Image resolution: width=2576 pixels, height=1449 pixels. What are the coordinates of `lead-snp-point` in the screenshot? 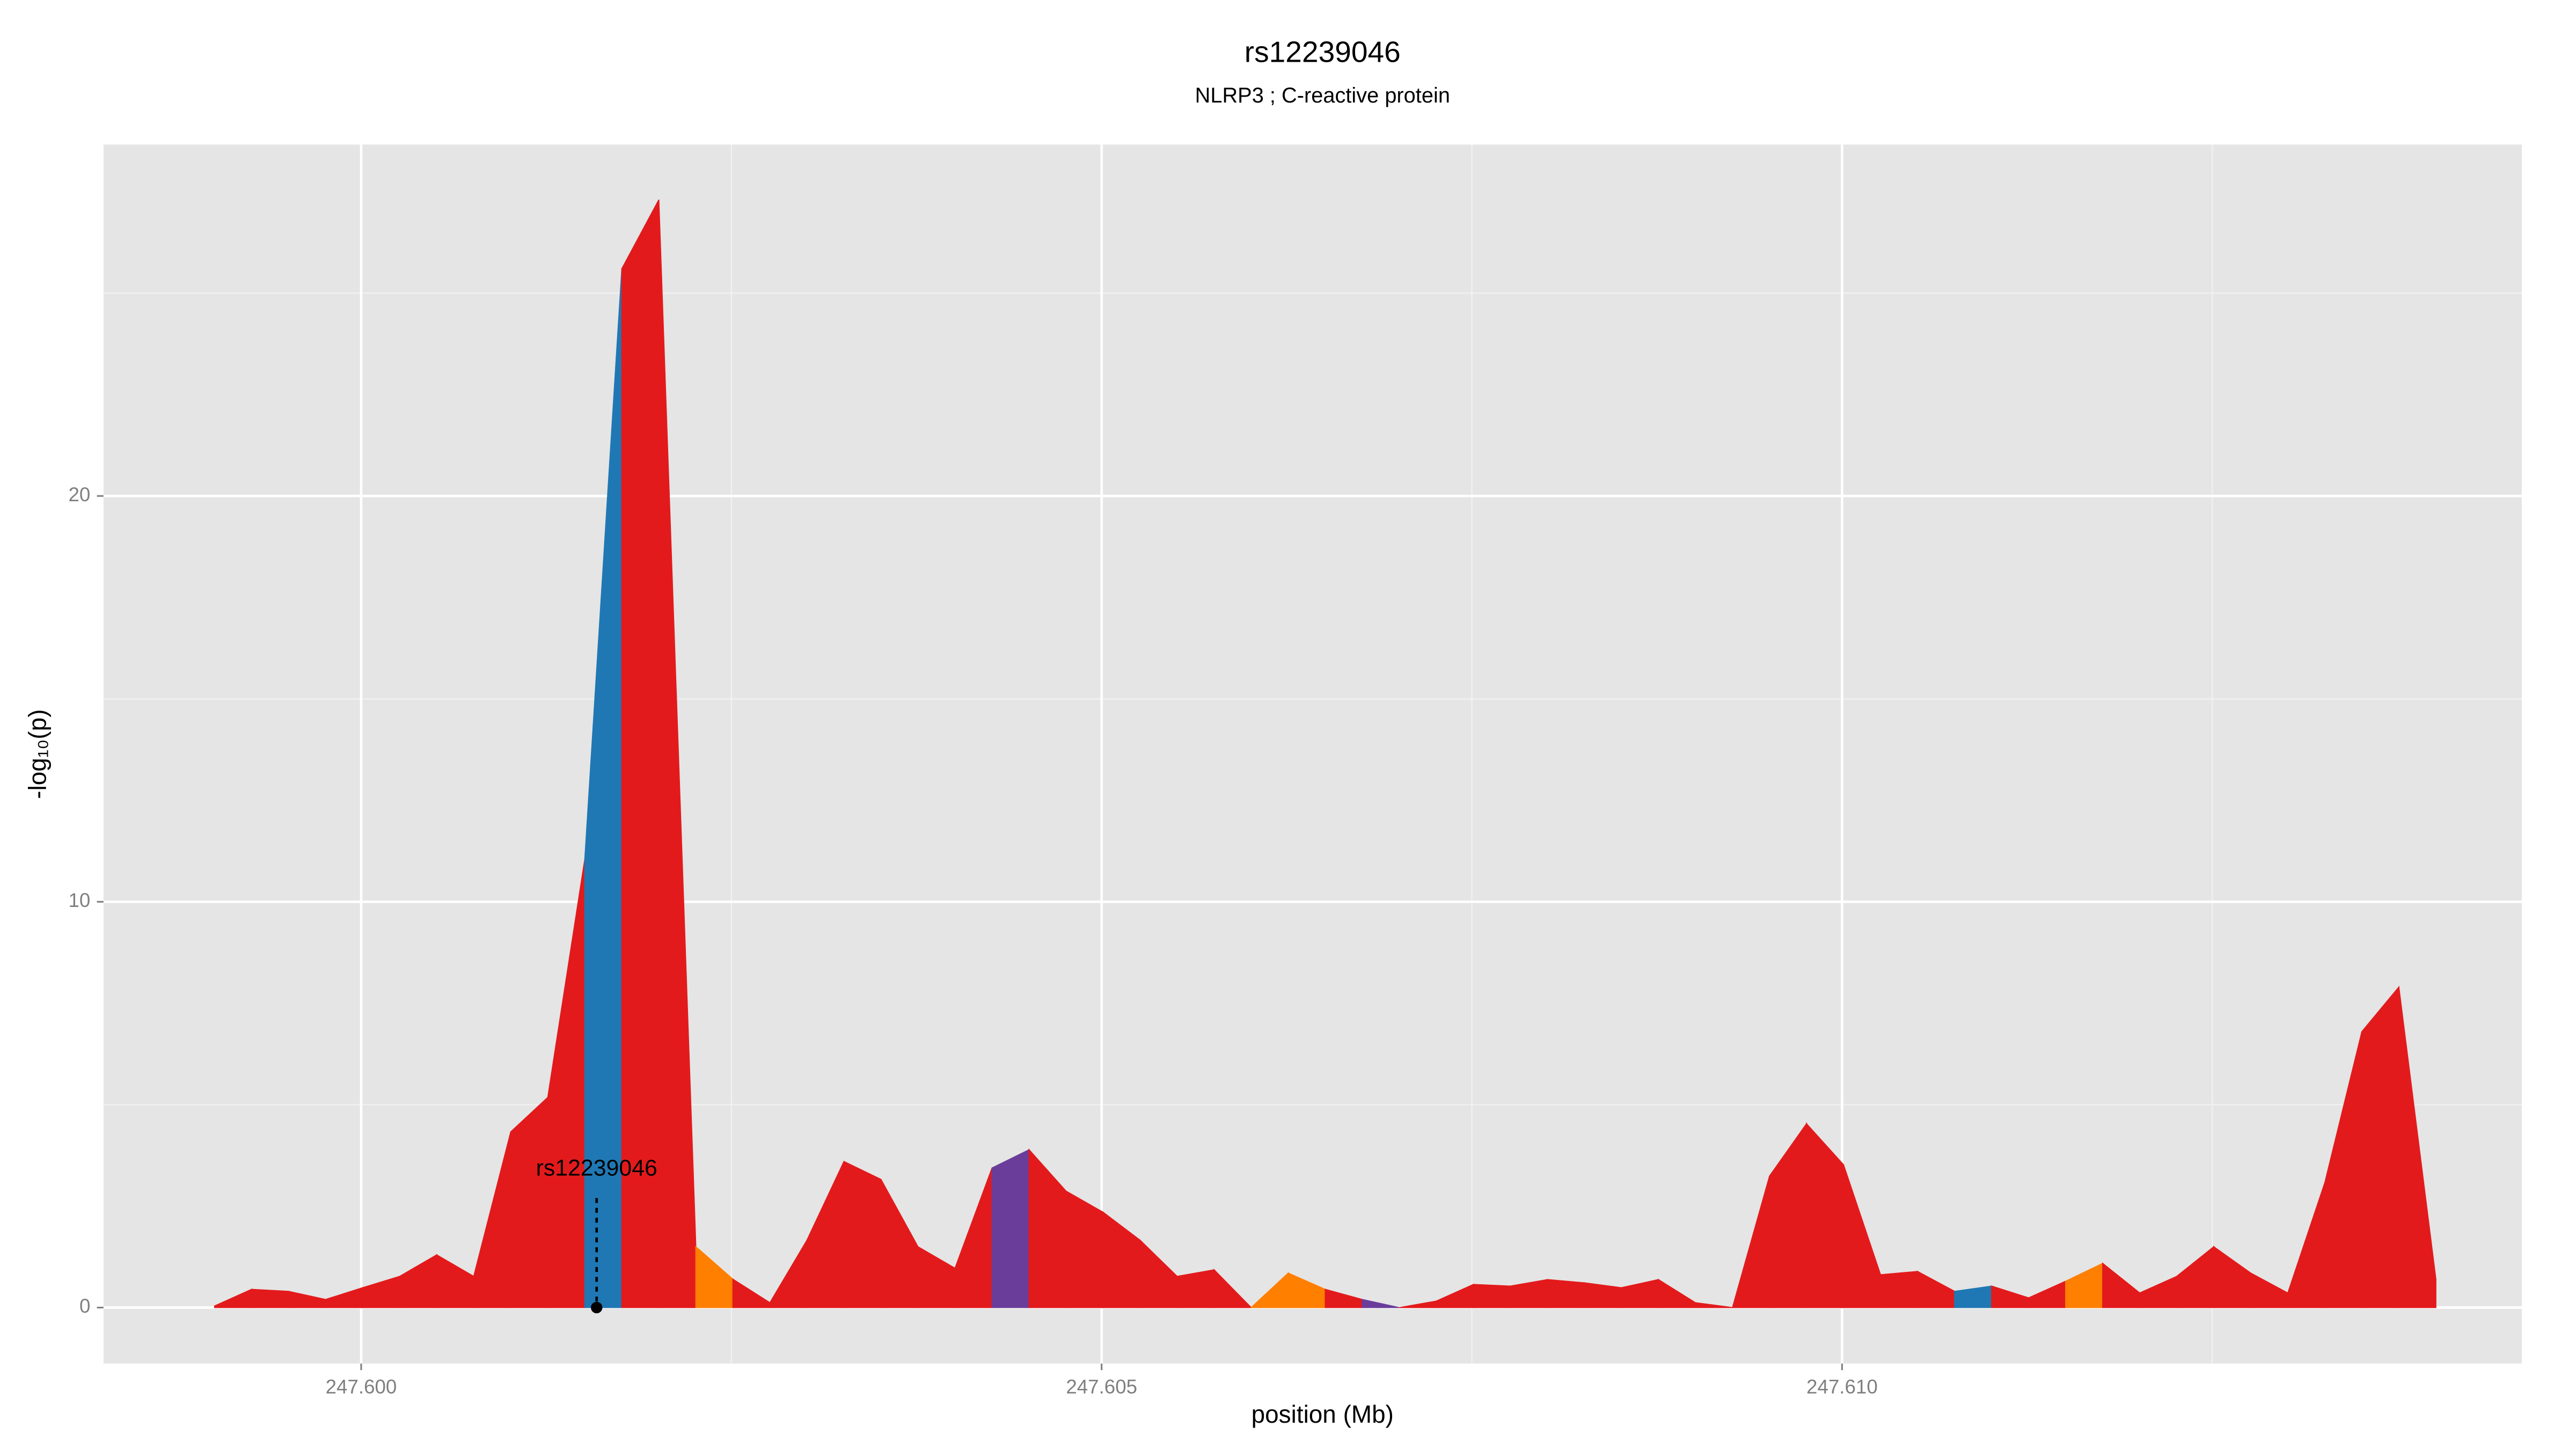 It's located at (597, 1307).